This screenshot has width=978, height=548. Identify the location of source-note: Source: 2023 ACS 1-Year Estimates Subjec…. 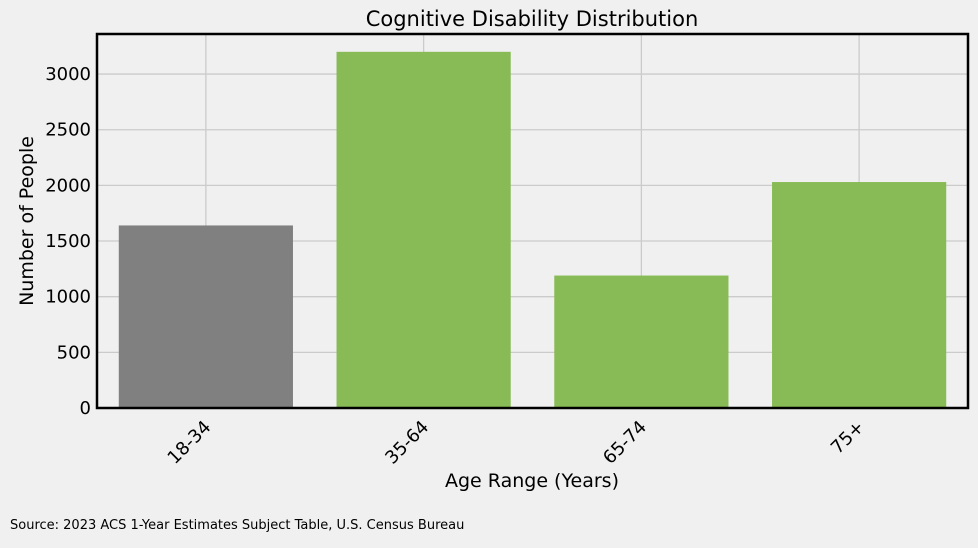
(237, 525).